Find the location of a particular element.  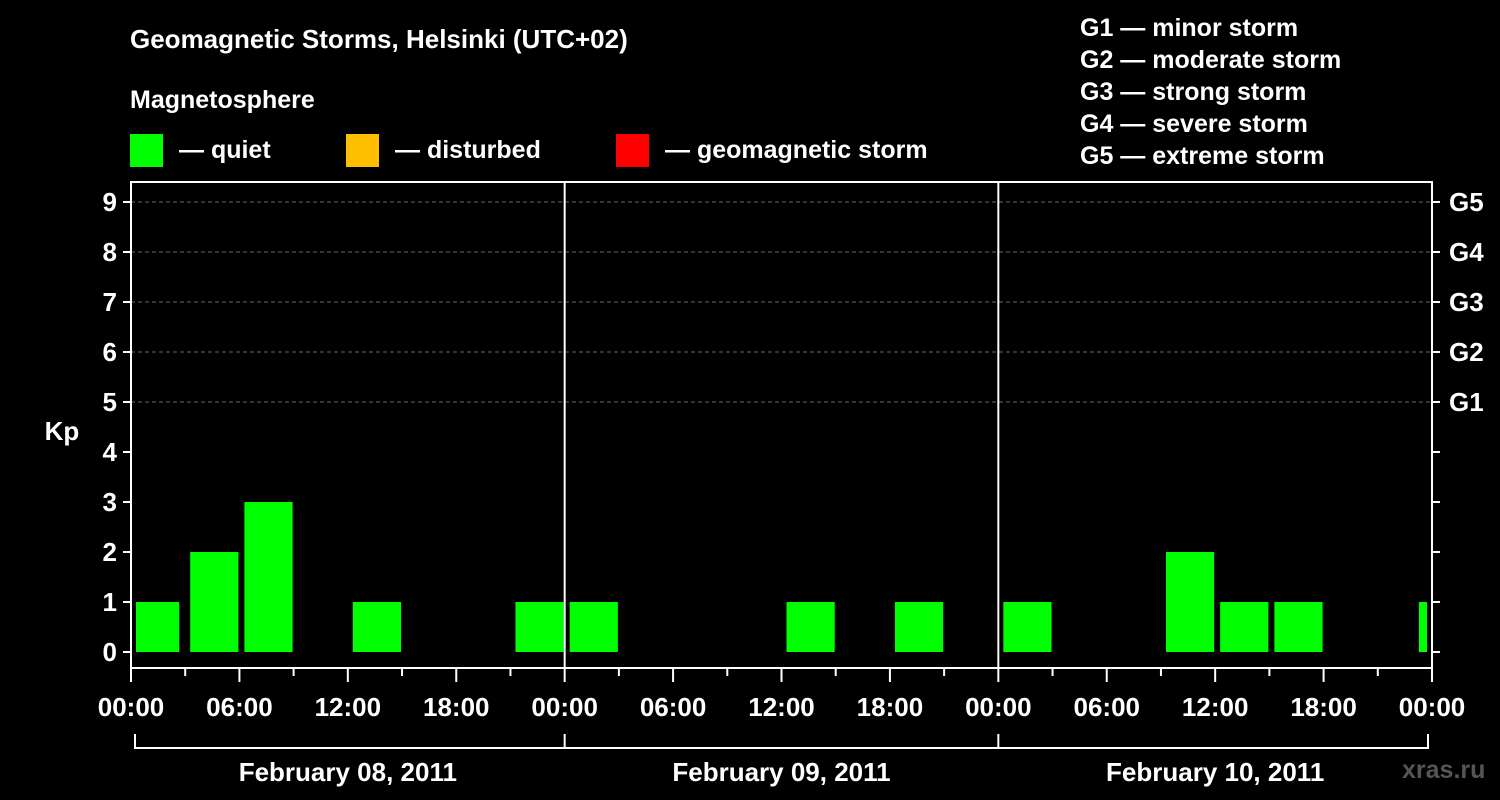

legend-disturbed: — disturbed is located at coordinates (443, 150).